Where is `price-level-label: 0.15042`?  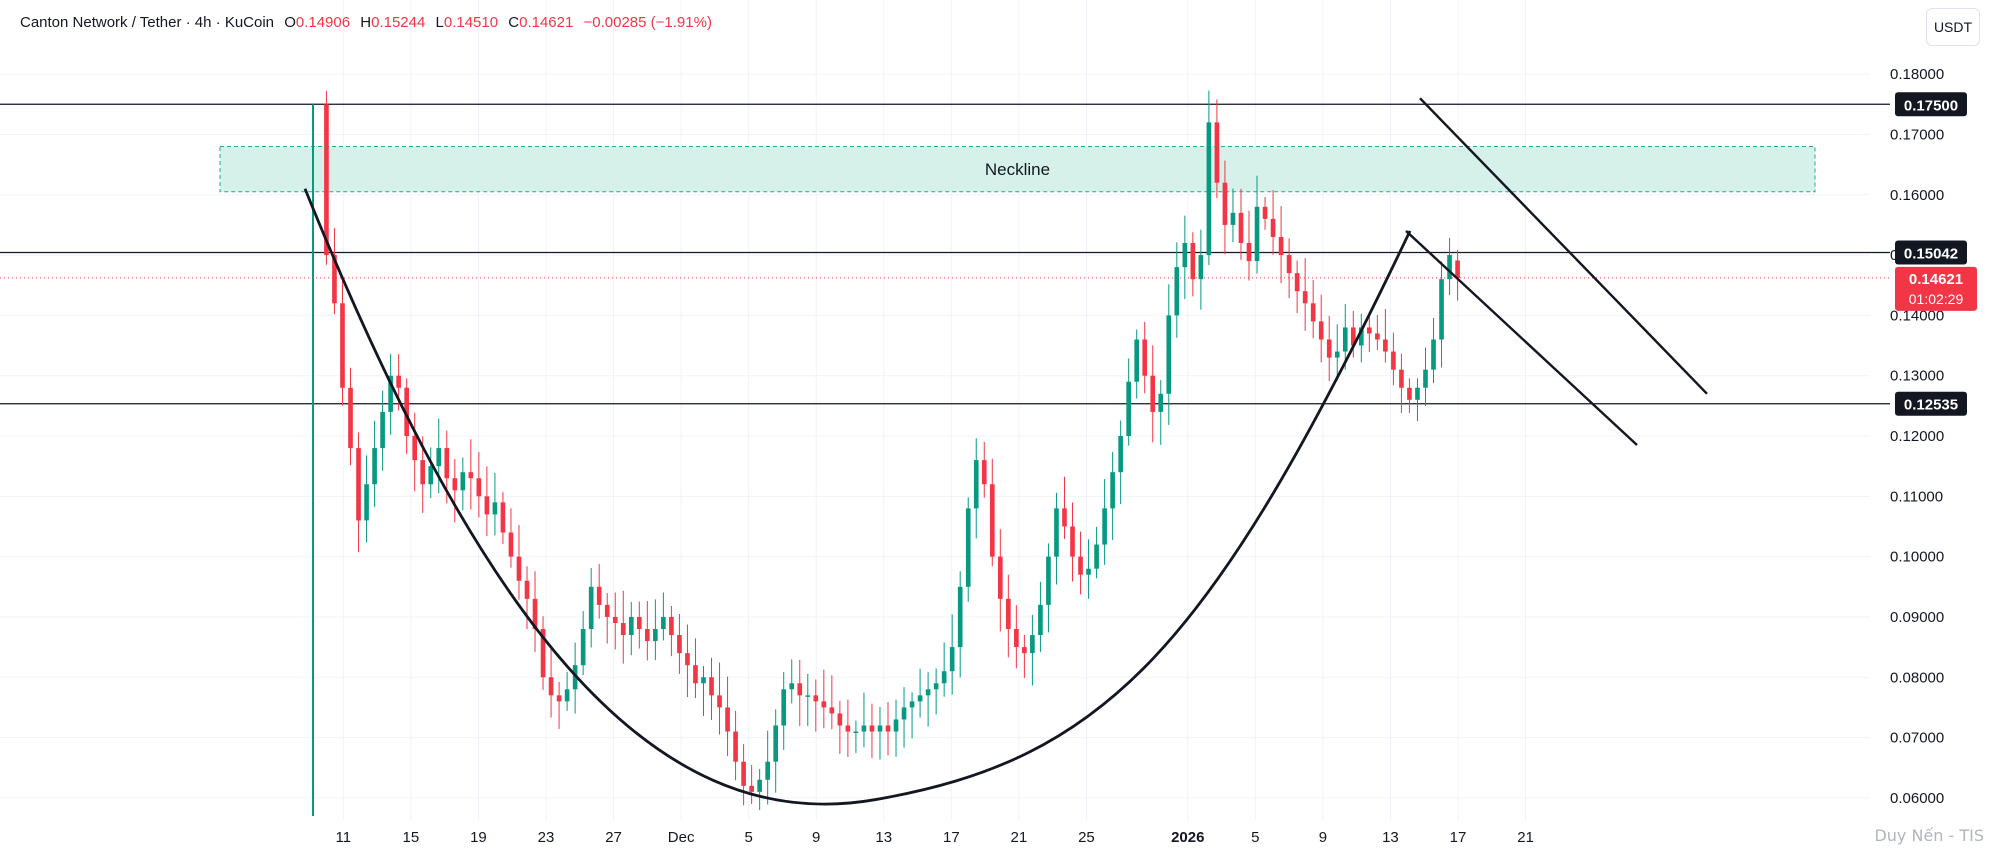 price-level-label: 0.15042 is located at coordinates (1931, 254).